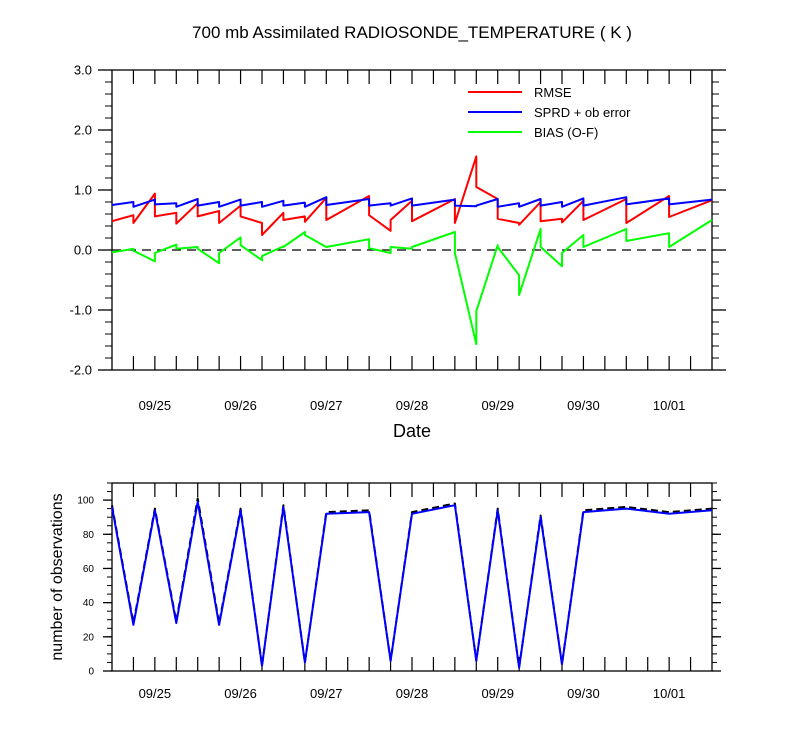 The width and height of the screenshot is (800, 750). I want to click on y-tick-label: 100, so click(85, 501).